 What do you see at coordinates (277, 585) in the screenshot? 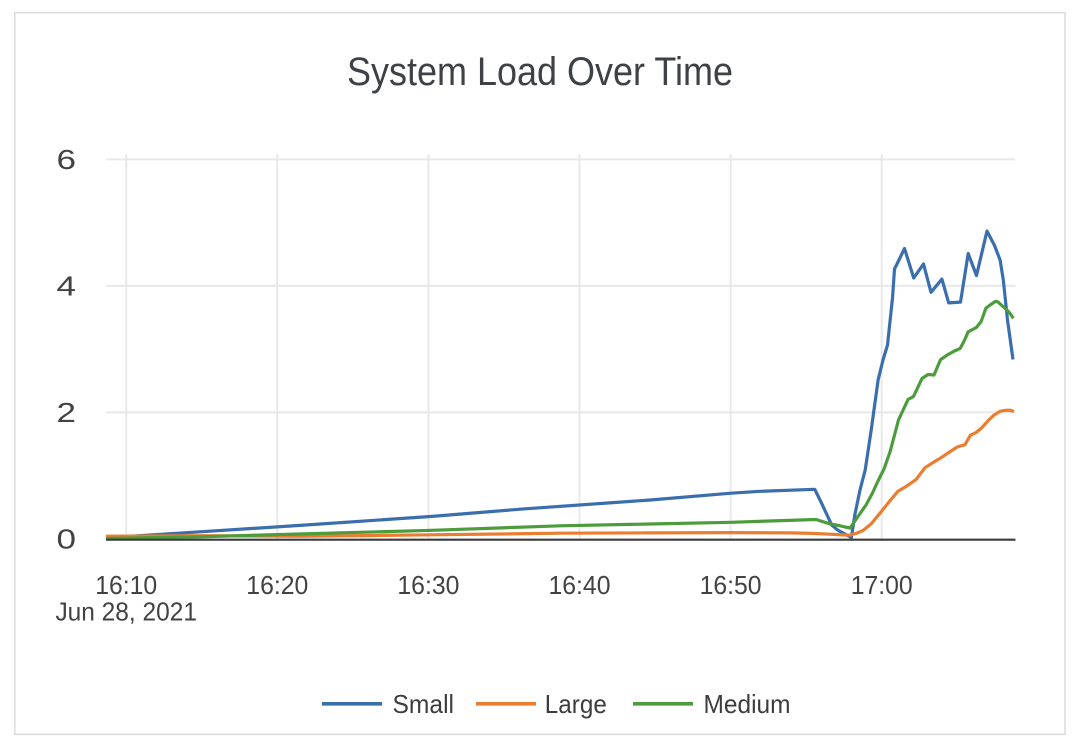
I see `svg-text: 16:20` at bounding box center [277, 585].